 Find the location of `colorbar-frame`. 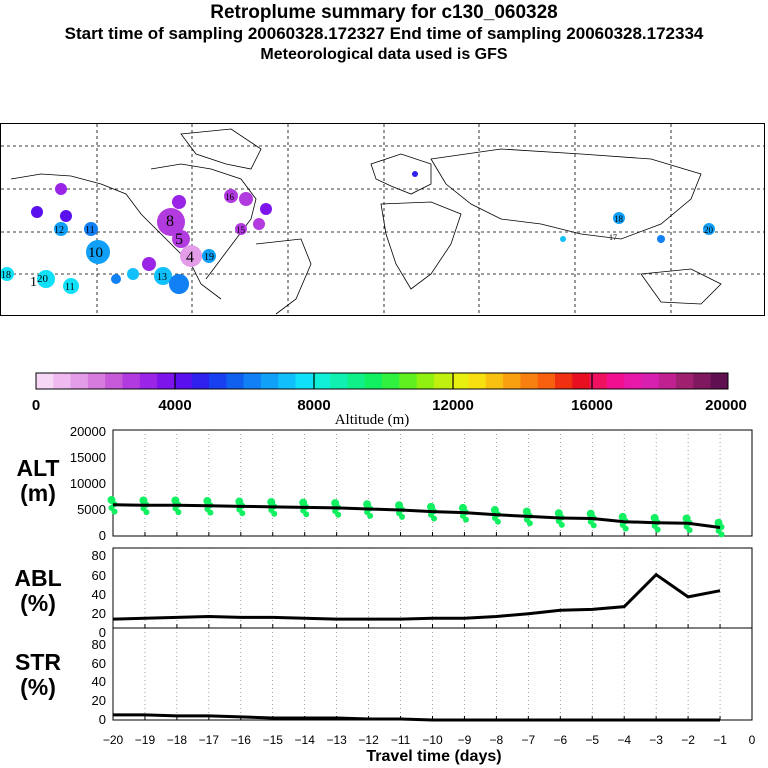

colorbar-frame is located at coordinates (382, 381).